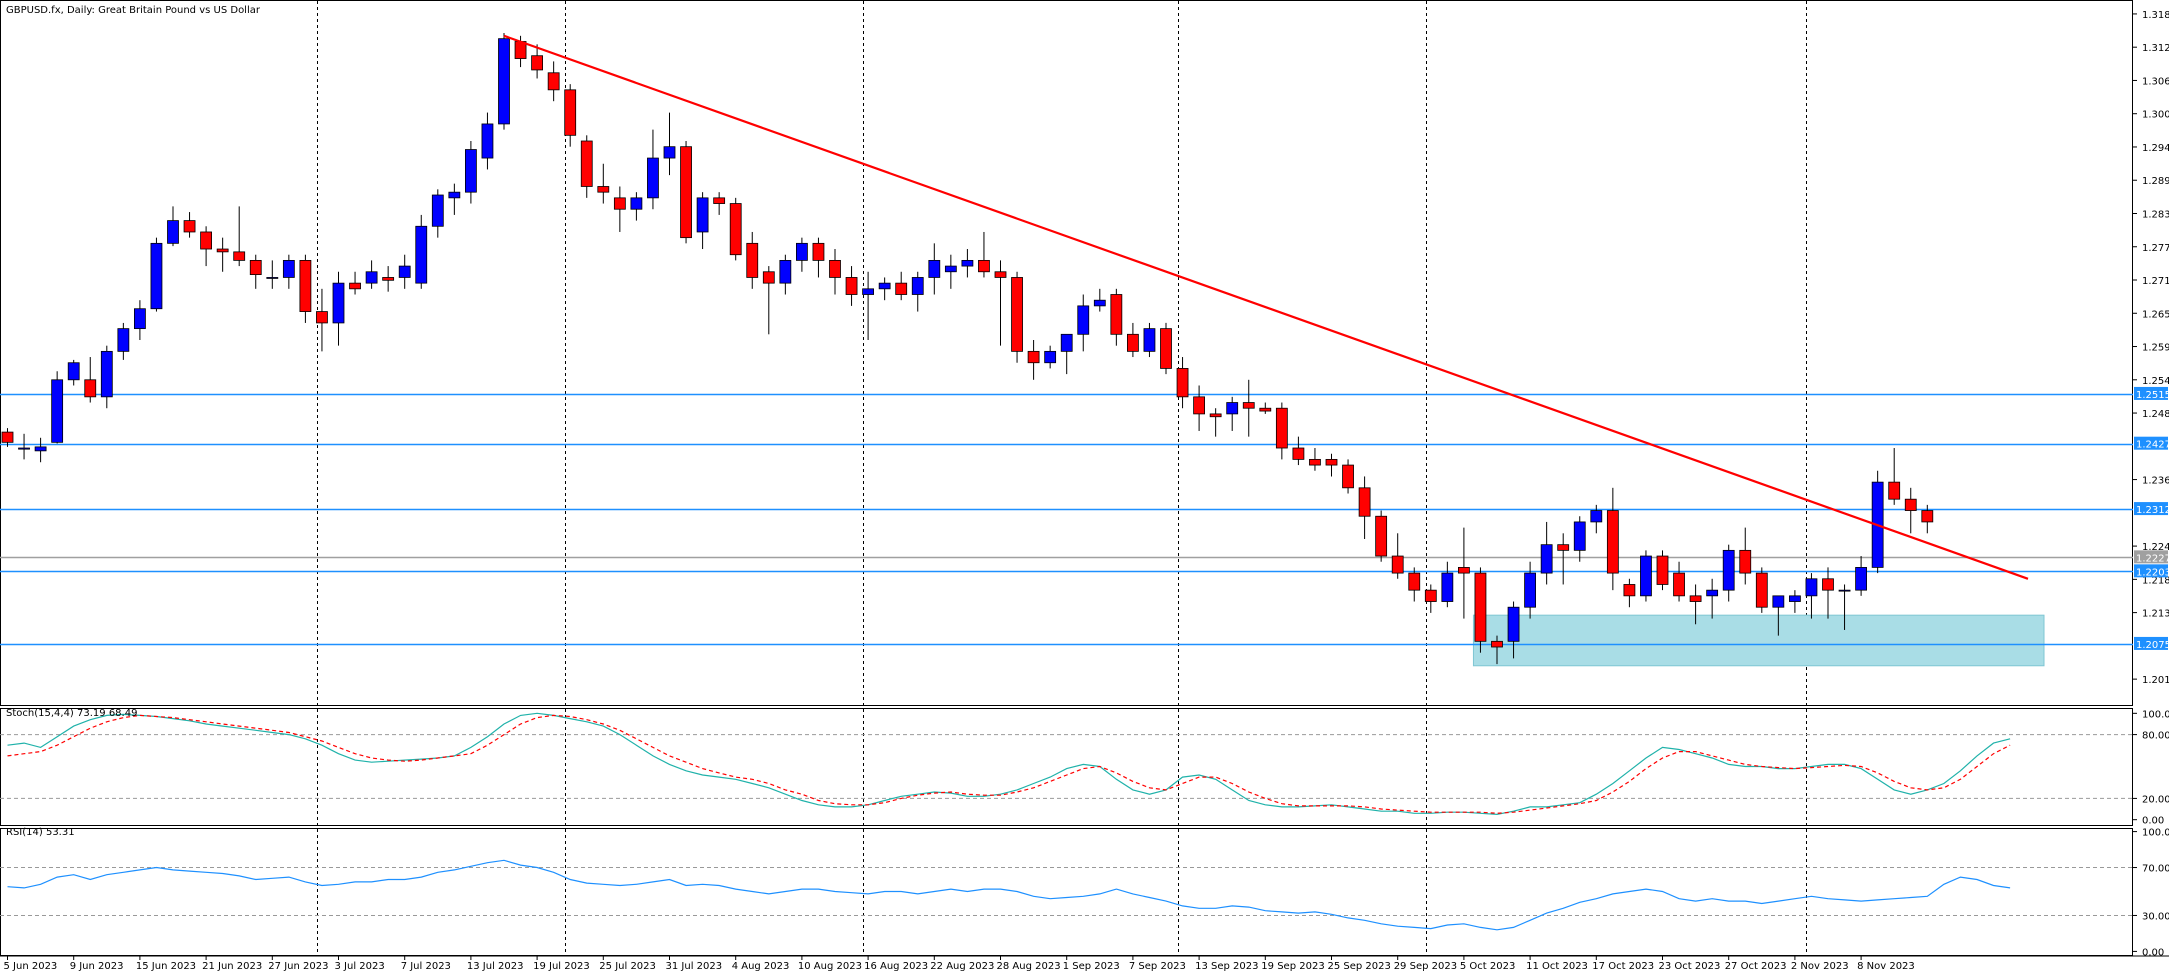  Describe the element at coordinates (561, 966) in the screenshot. I see `time-tick-label: 19 Jul 2023` at that location.